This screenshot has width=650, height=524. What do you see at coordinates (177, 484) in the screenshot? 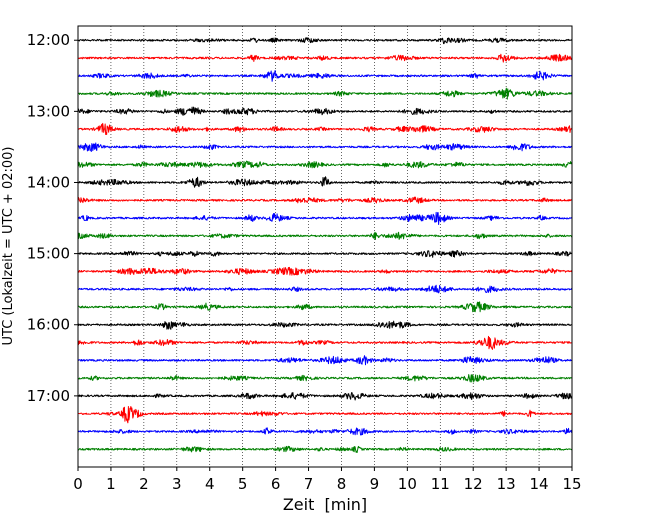
I see `x-tick-label: 3` at bounding box center [177, 484].